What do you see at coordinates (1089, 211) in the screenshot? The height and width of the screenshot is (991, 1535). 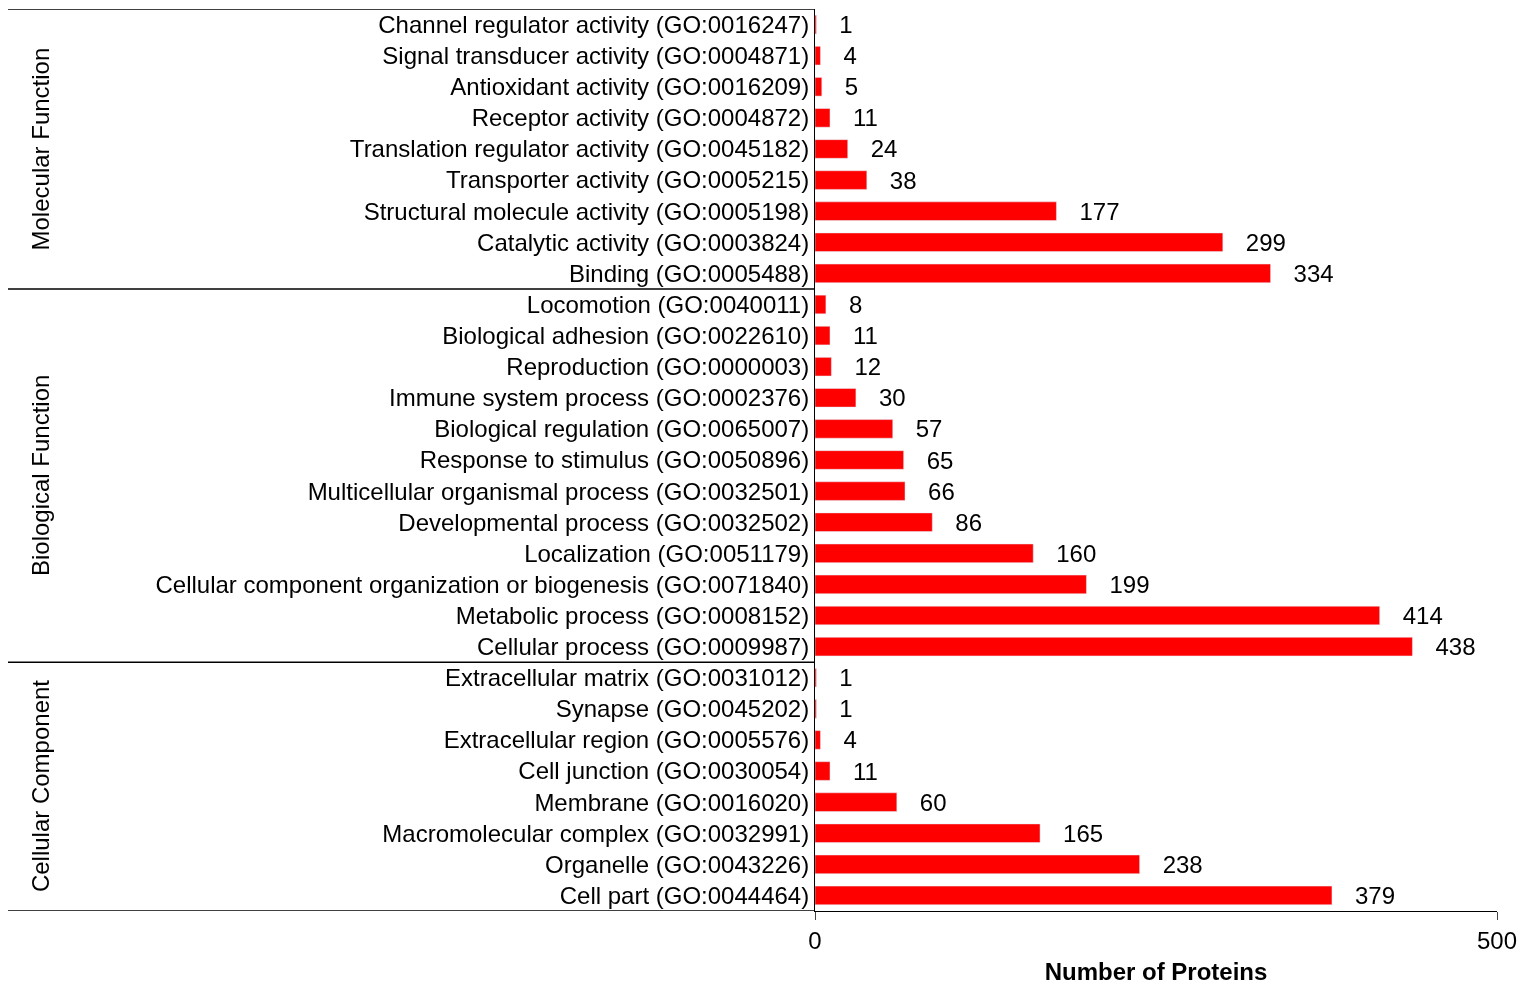 I see `data-label: 177` at bounding box center [1089, 211].